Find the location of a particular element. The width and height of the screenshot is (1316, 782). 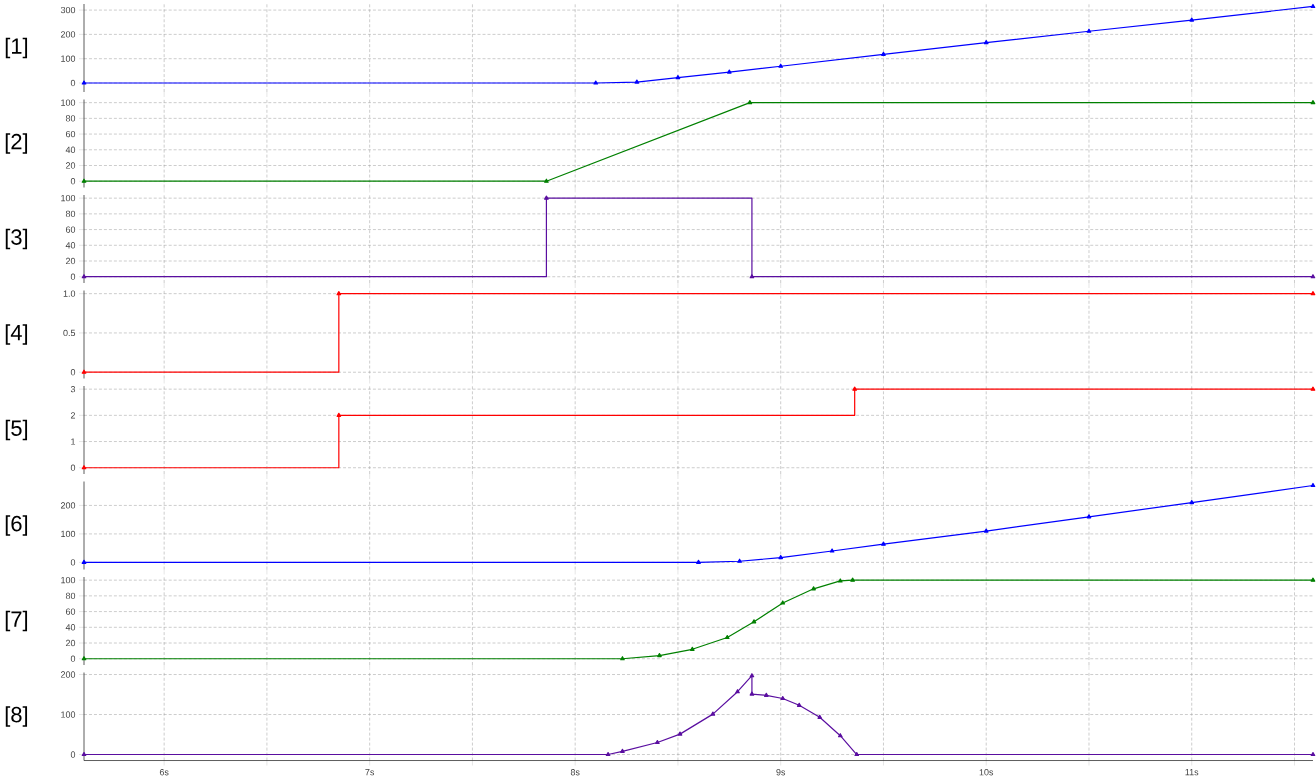

y-axis-title: [6] is located at coordinates (16, 525).